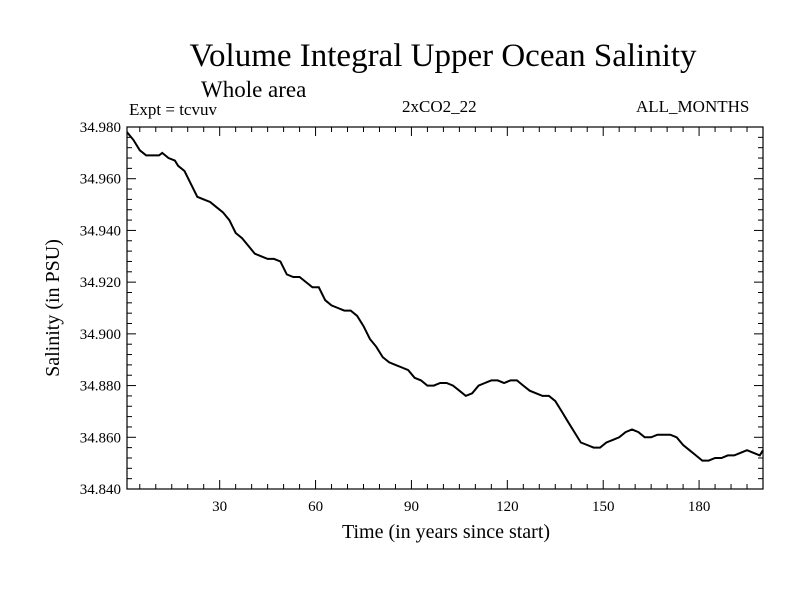 The image size is (800, 600). What do you see at coordinates (100, 438) in the screenshot?
I see `y-tick-label: 34.860` at bounding box center [100, 438].